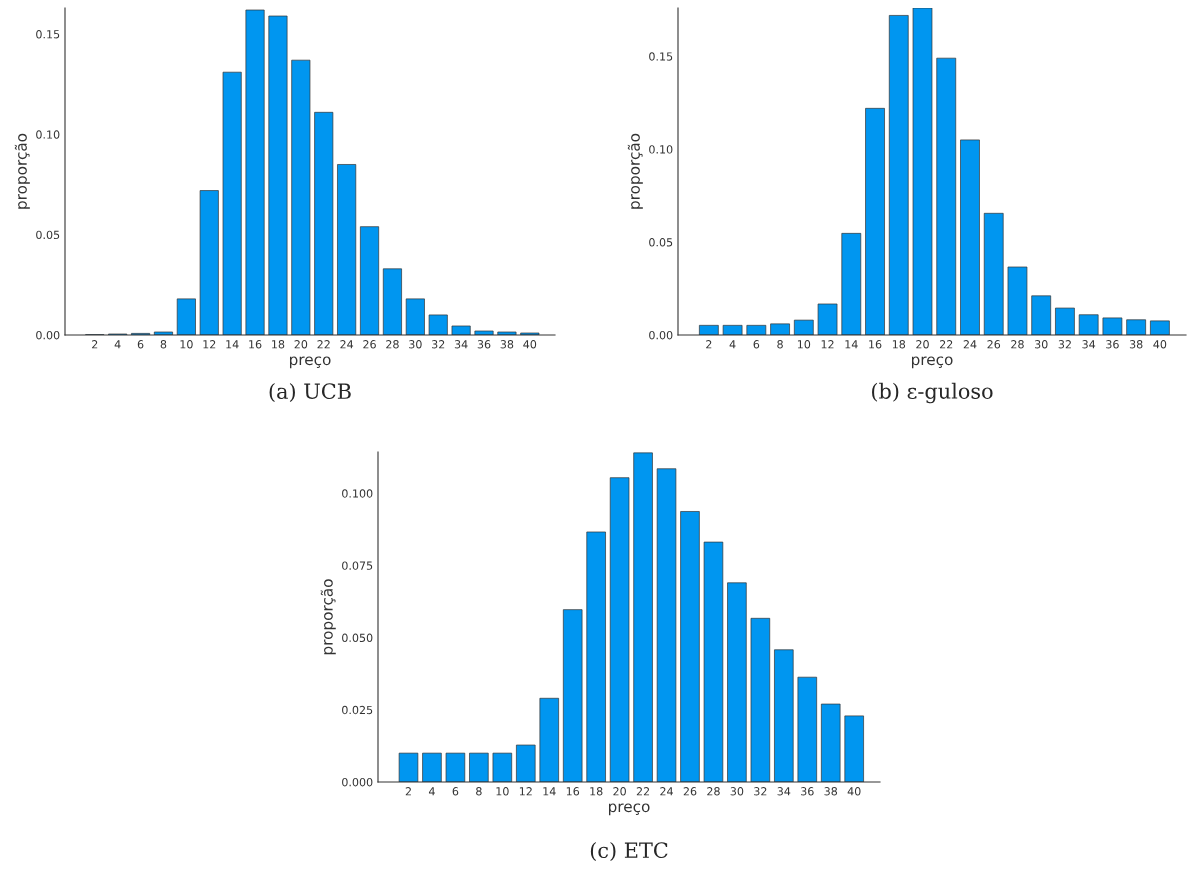 This screenshot has height=879, width=1188. Describe the element at coordinates (357, 493) in the screenshot. I see `y-tick-label: 0.100` at that location.